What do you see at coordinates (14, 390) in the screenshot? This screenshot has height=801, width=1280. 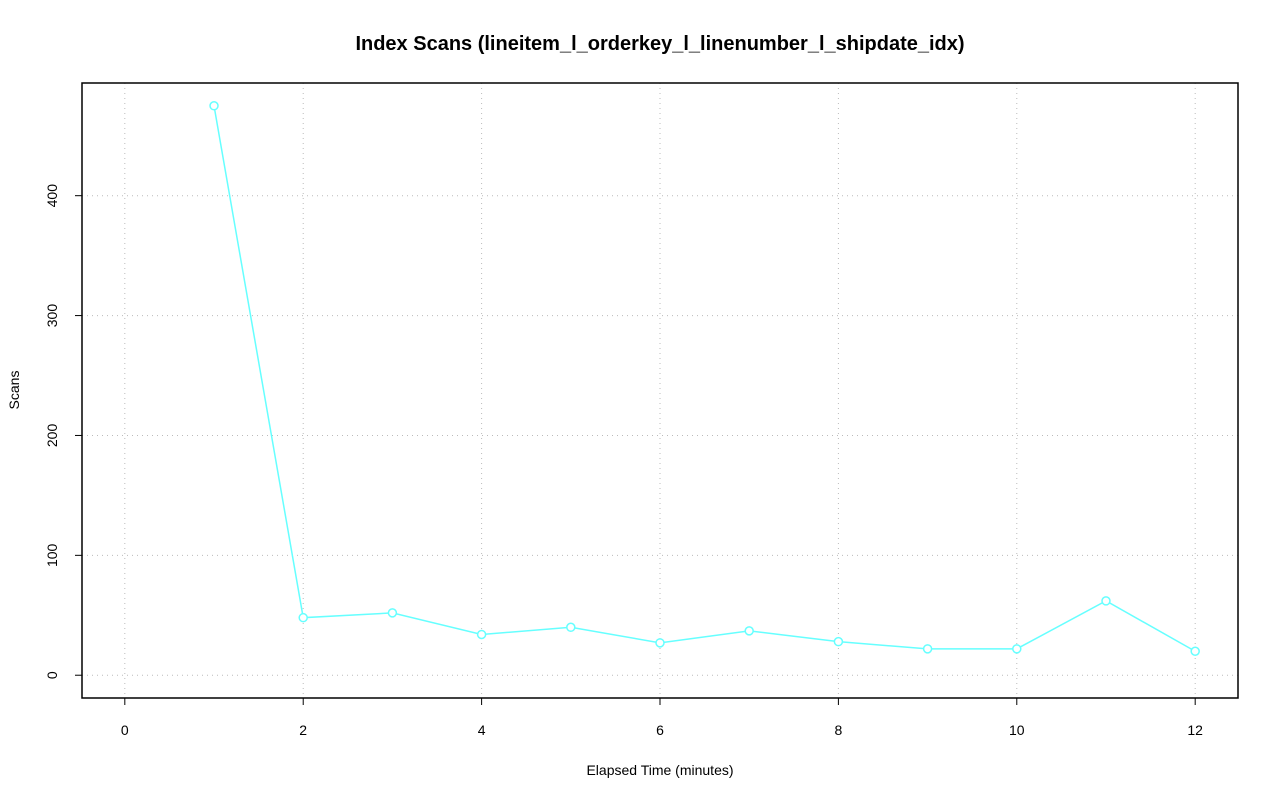 I see `y-axis-label: Scans` at bounding box center [14, 390].